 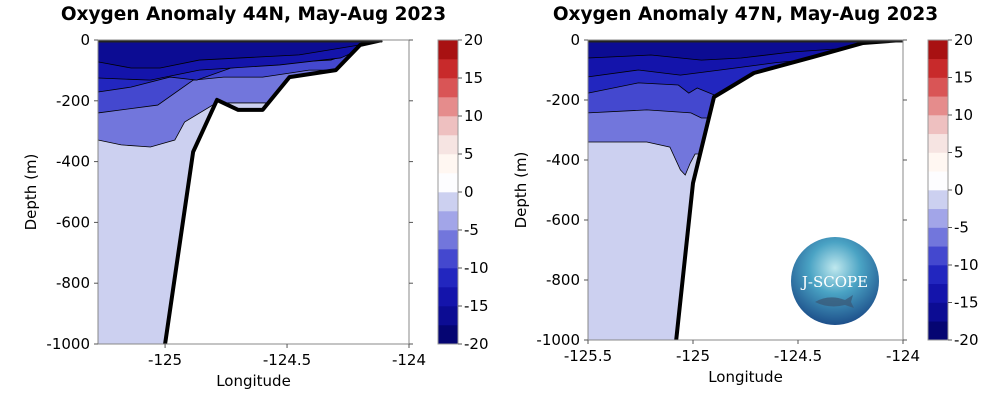 I want to click on colorbar-1: 20 15 10 5 0 -5 -10 -15 -20, so click(x=463, y=192).